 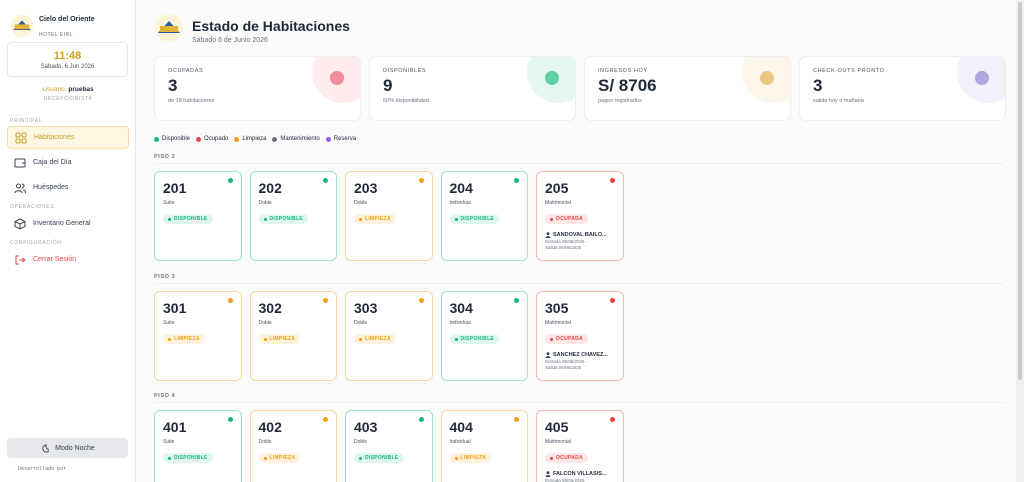 I want to click on nav-label: Habitaciones, so click(x=54, y=137).